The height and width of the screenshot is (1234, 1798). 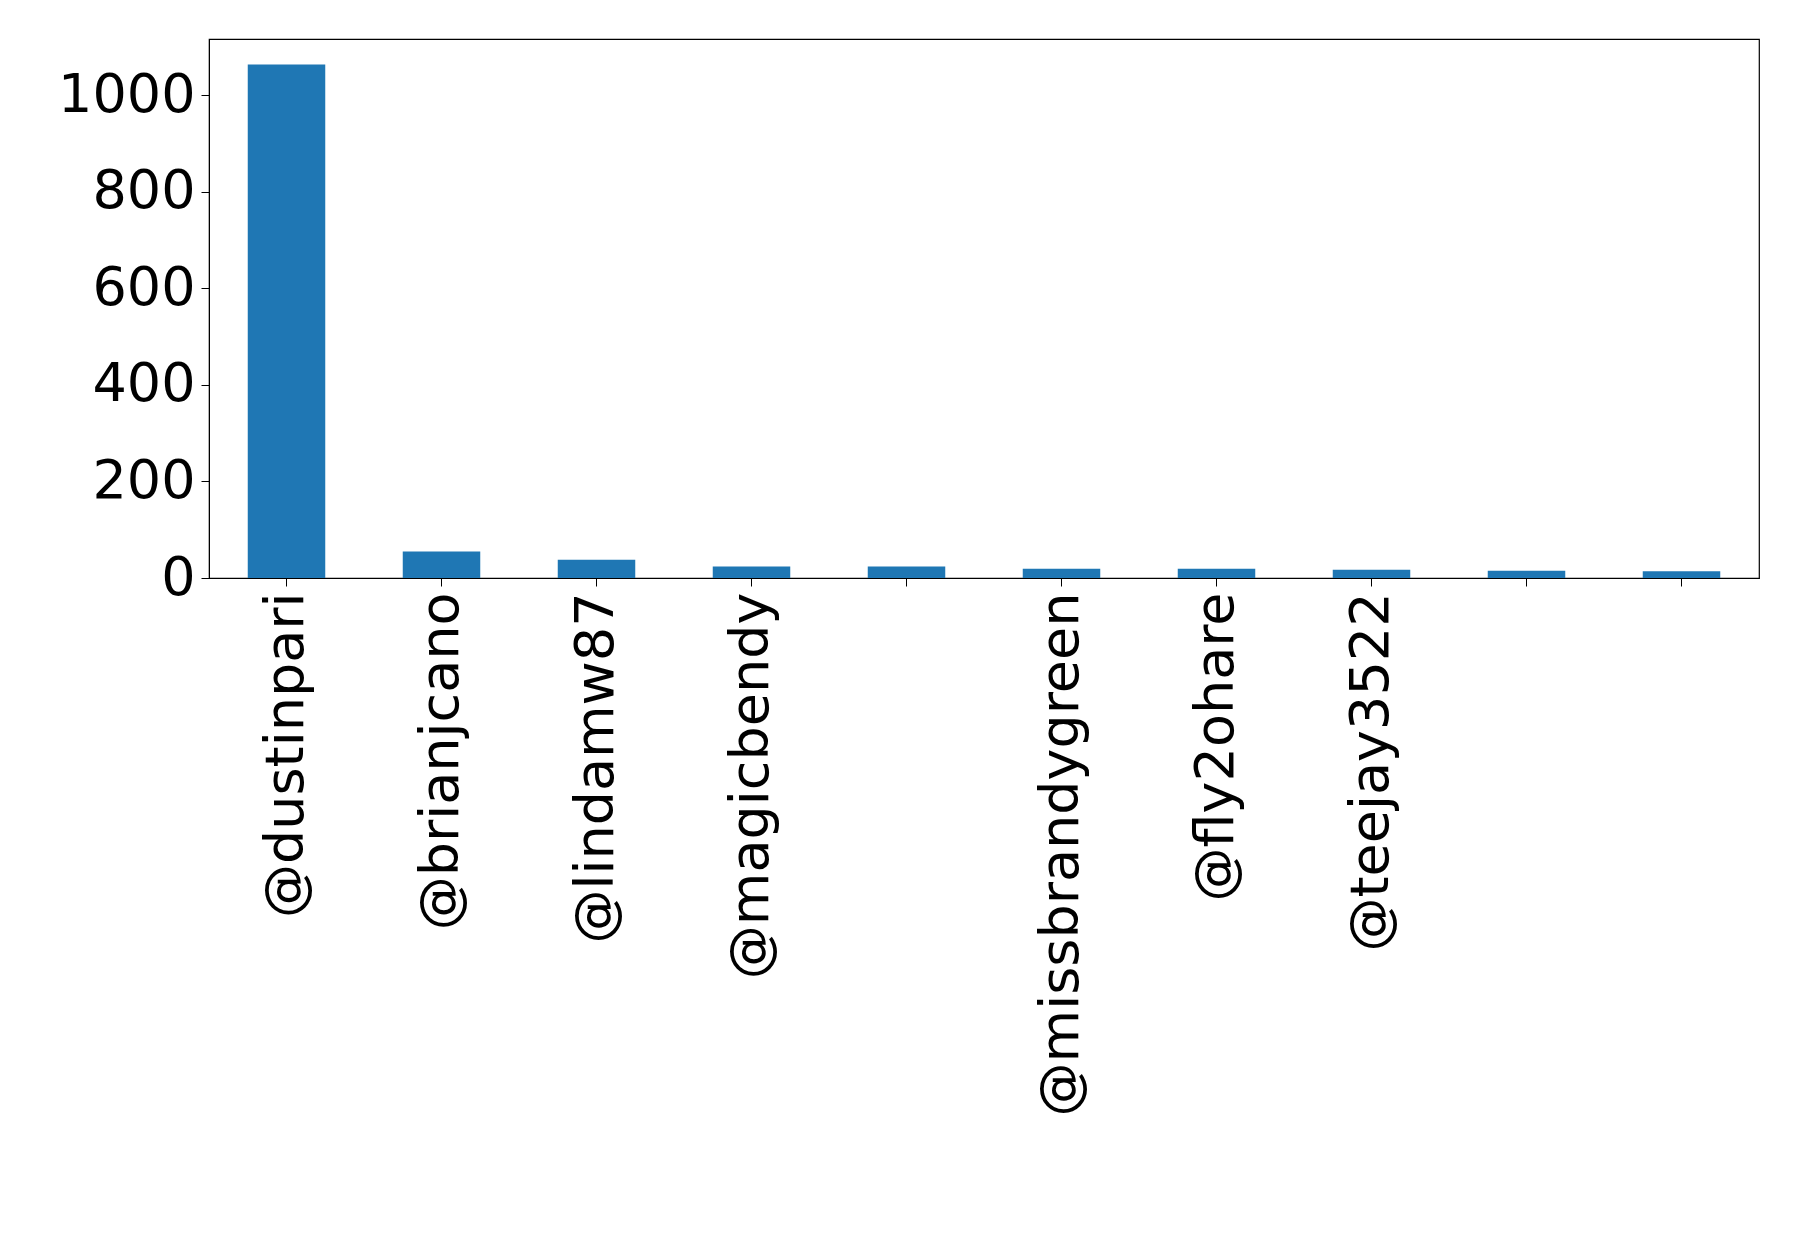 What do you see at coordinates (178, 576) in the screenshot?
I see `y-tick-label: 0` at bounding box center [178, 576].